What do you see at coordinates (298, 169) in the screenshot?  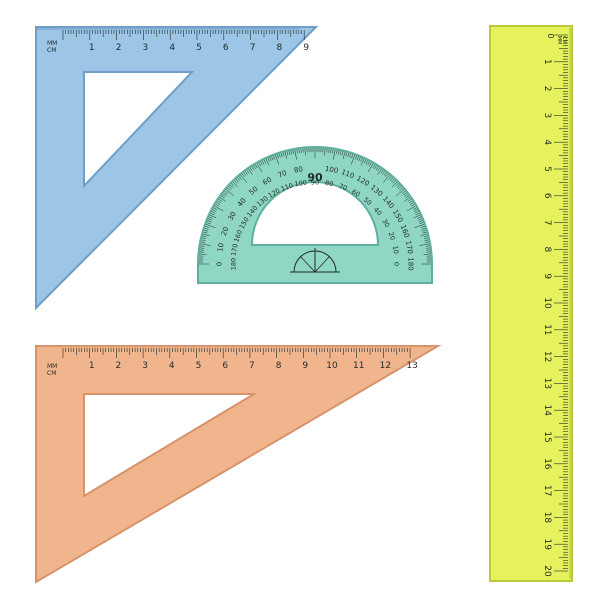 I see `protractor-outer-label: 80` at bounding box center [298, 169].